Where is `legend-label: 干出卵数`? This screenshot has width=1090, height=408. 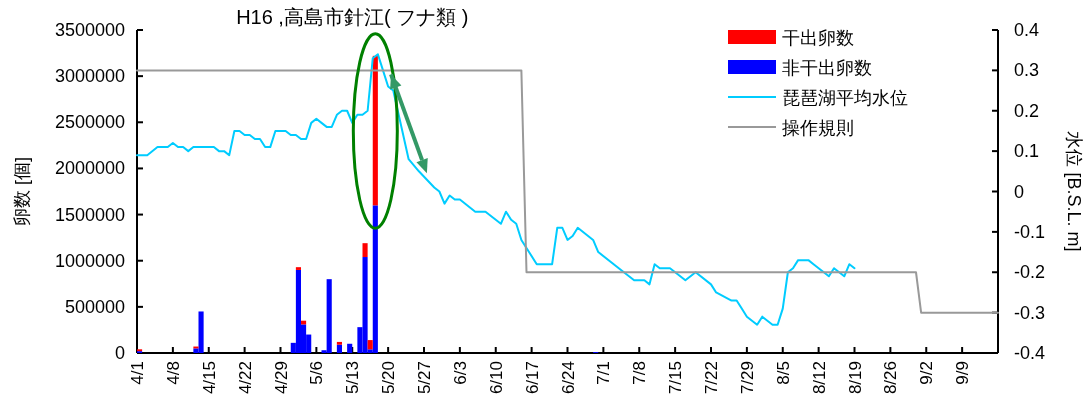 legend-label: 干出卵数 is located at coordinates (818, 38).